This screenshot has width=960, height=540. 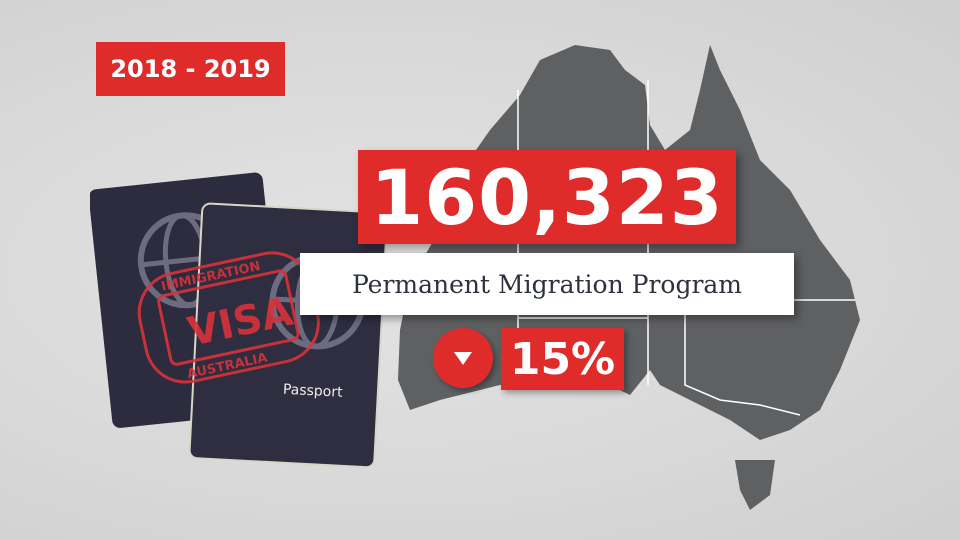 I want to click on change-indicator, so click(x=463, y=358).